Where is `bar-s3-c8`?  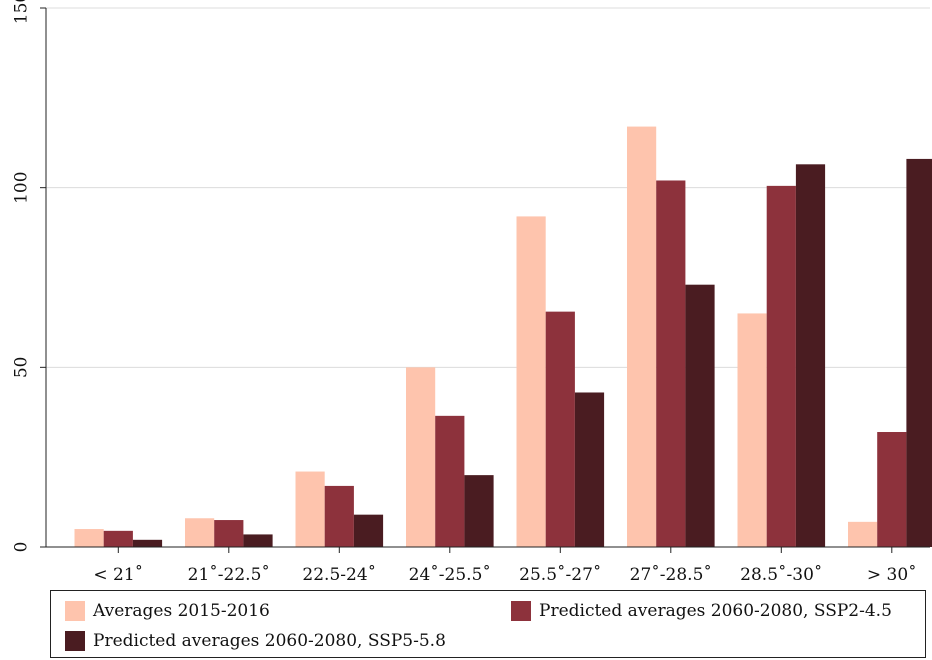 bar-s3-c8 is located at coordinates (919, 353).